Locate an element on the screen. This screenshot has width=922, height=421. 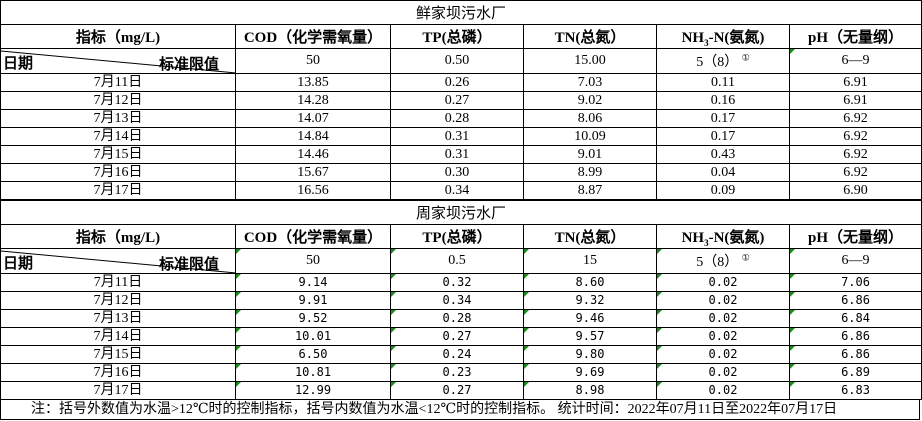
table-row: 7月11日 9.14 0.32 8.60 0.02 7.06 is located at coordinates (461, 282).